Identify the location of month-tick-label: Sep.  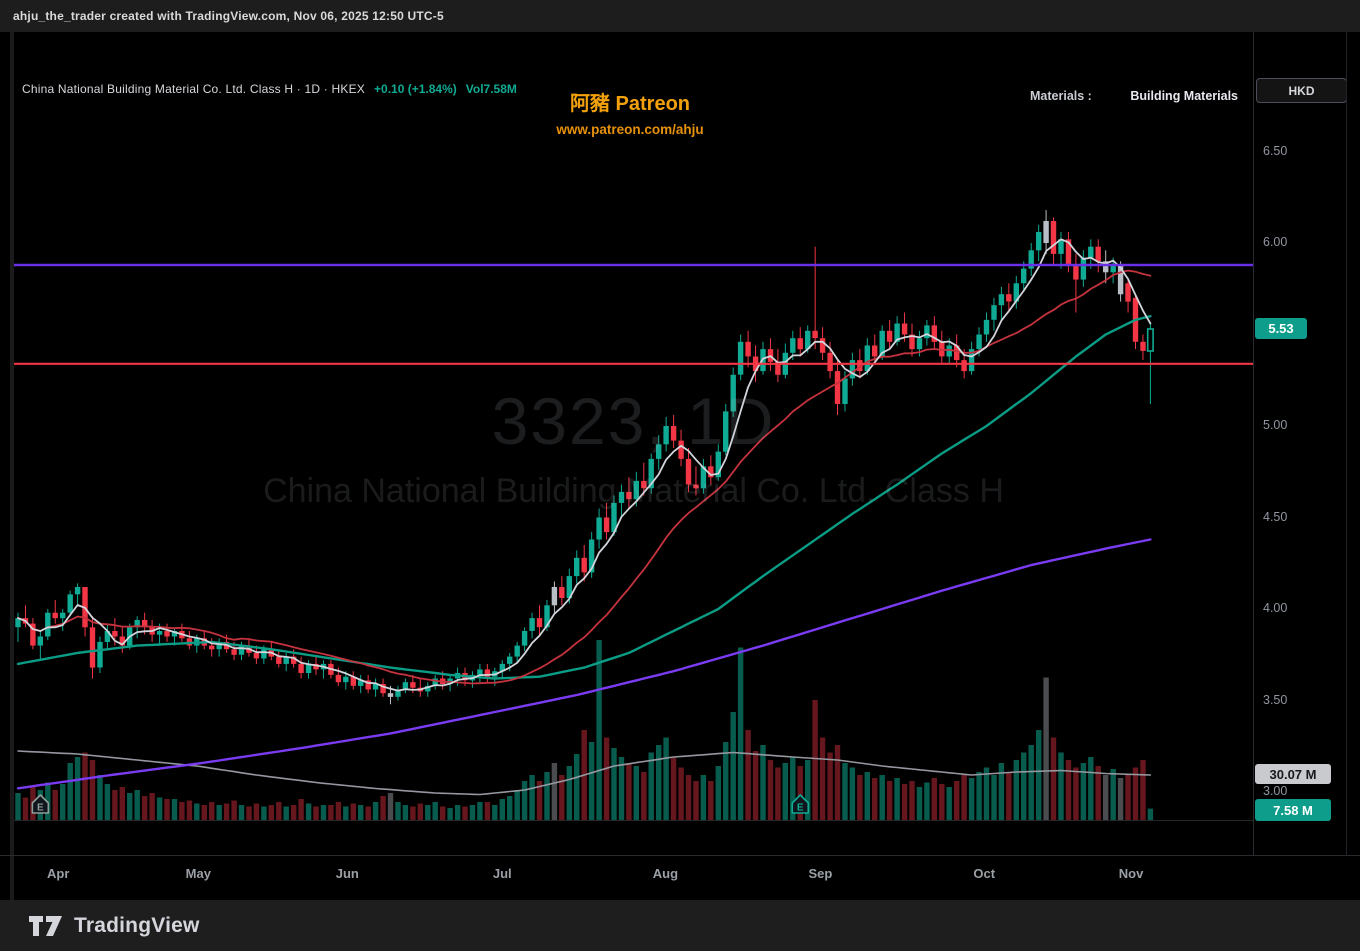
(820, 873).